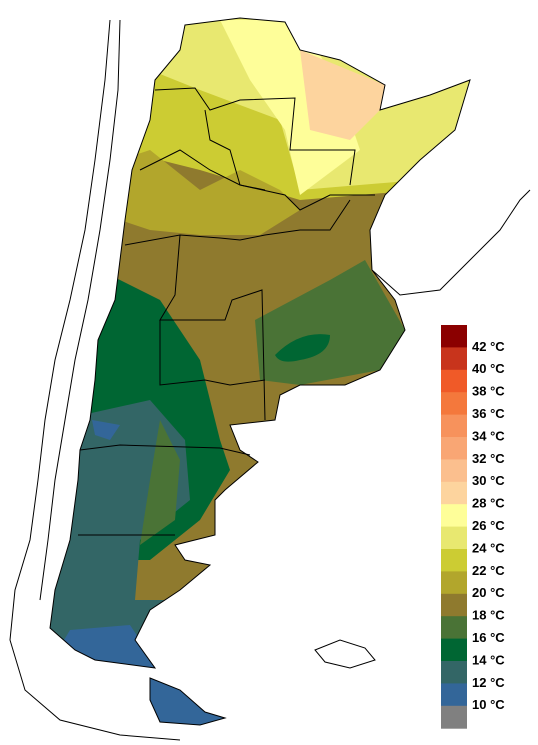 This screenshot has height=745, width=538. Describe the element at coordinates (451, 242) in the screenshot. I see `neighbor-border` at that location.